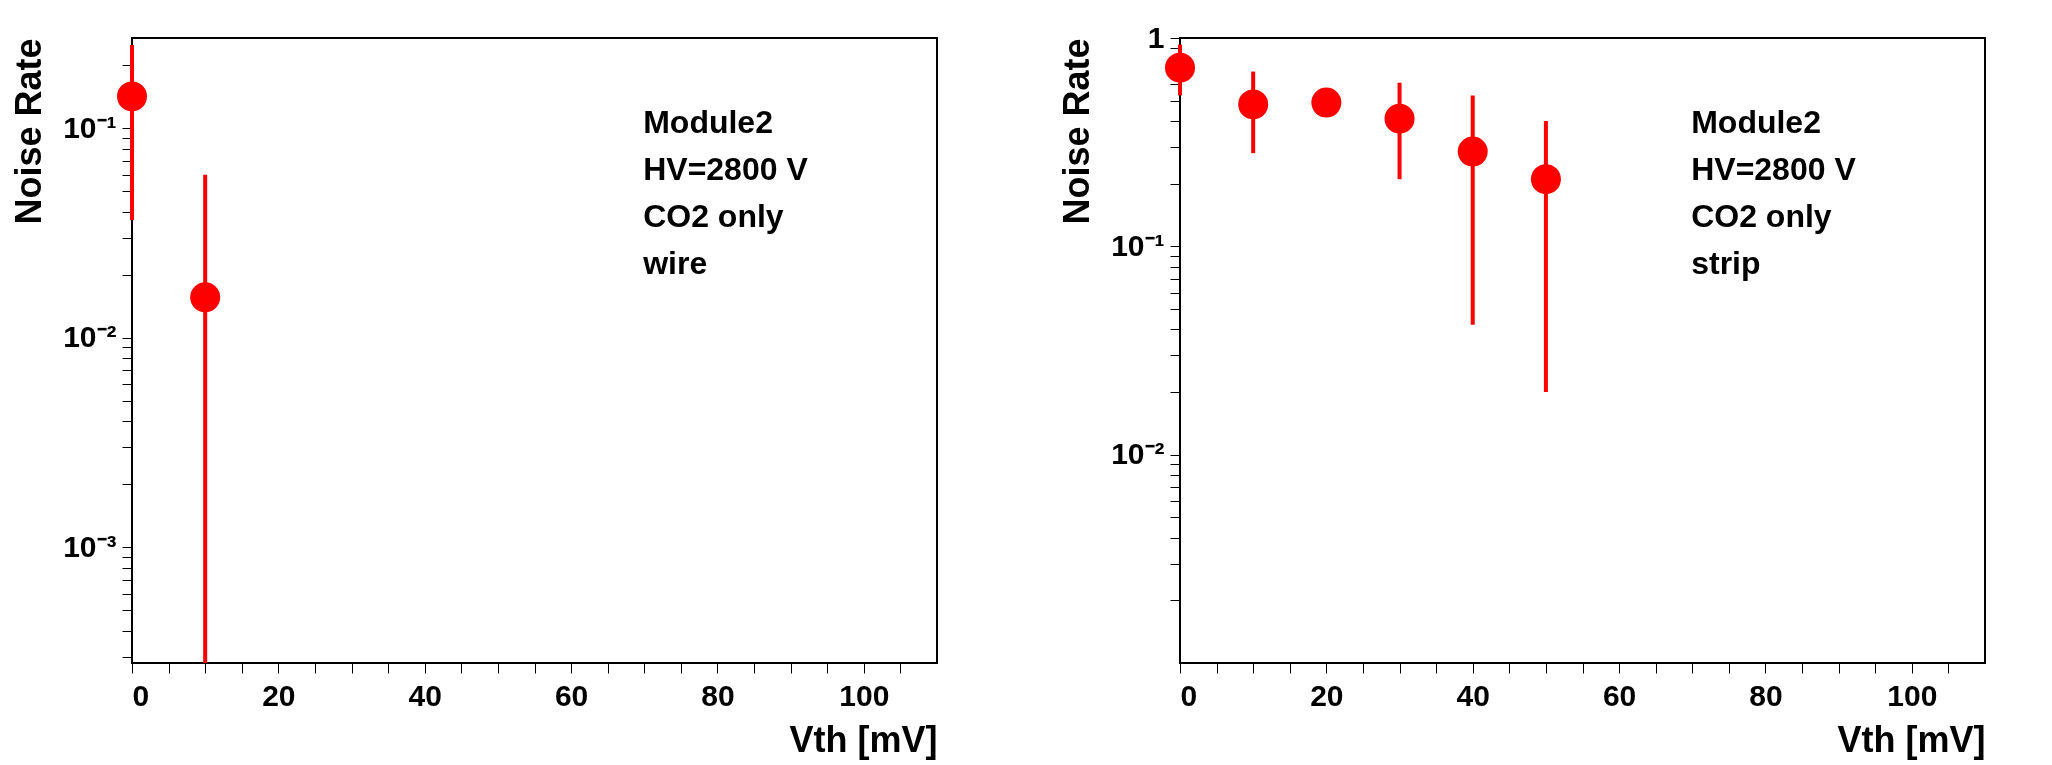 The image size is (2052, 765). I want to click on y-tick-label: 10⁻³, so click(90, 546).